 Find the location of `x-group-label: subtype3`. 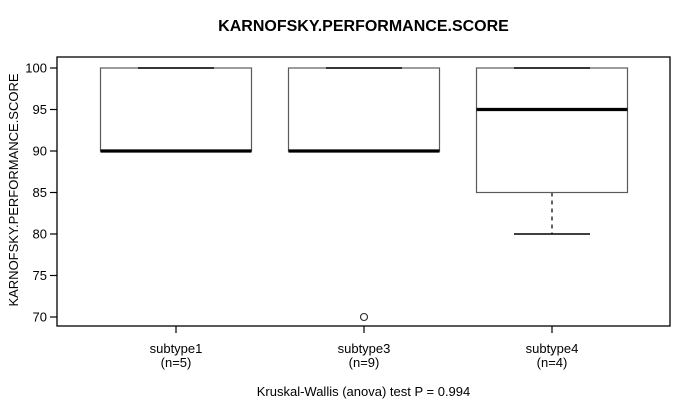

x-group-label: subtype3 is located at coordinates (364, 348).